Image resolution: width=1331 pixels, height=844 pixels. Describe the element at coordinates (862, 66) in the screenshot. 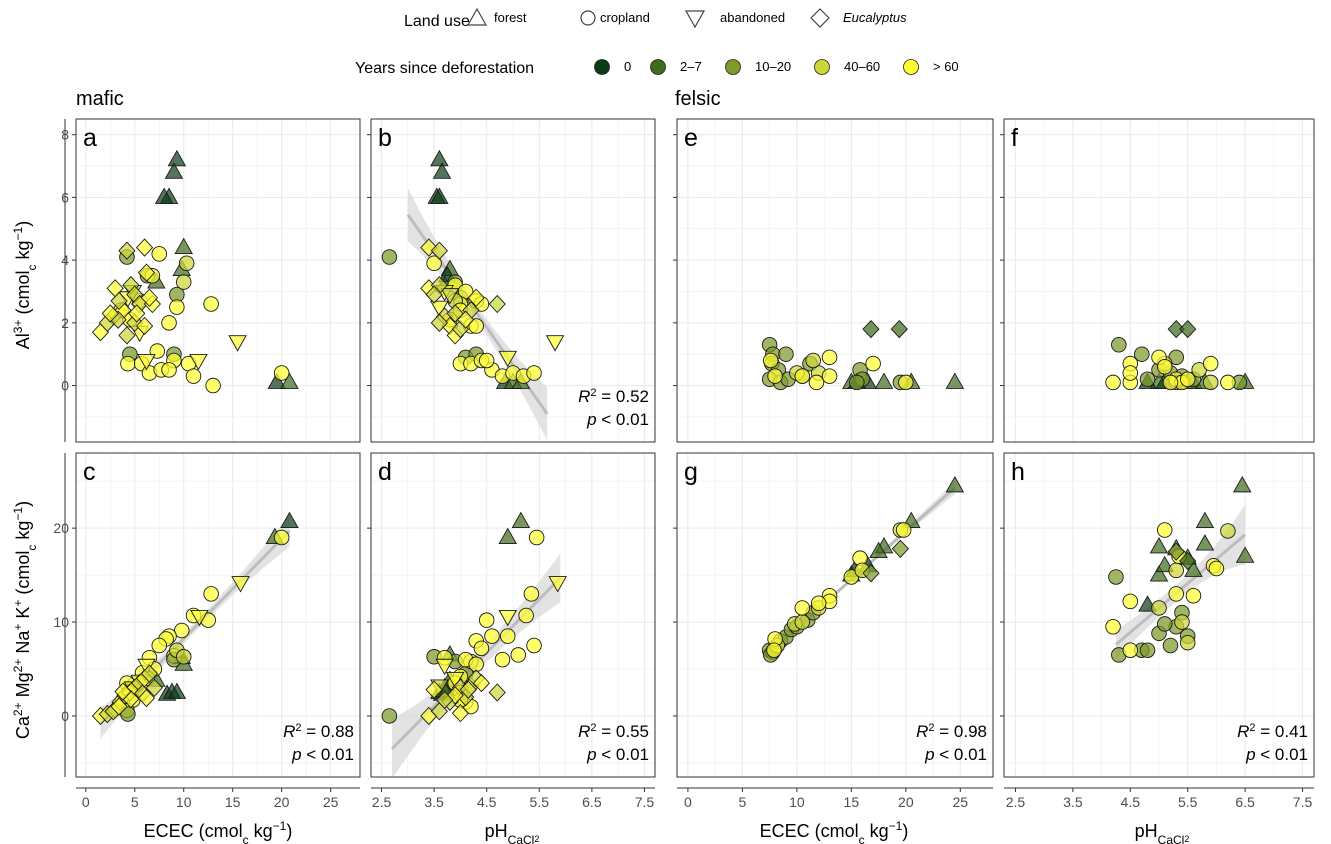

I see `color-legend-label: 40–60` at that location.